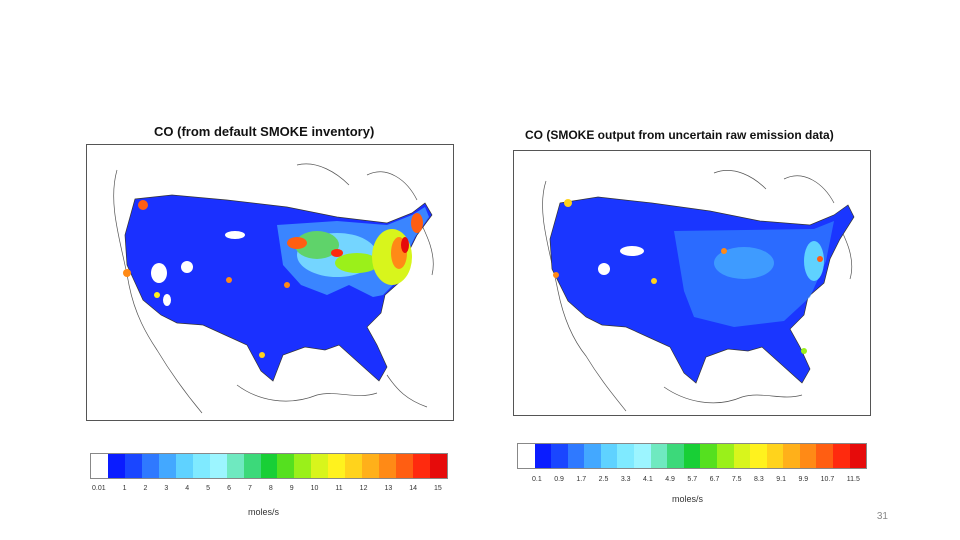 The height and width of the screenshot is (540, 960). I want to click on colorbar-tick-label: 0.1, so click(537, 479).